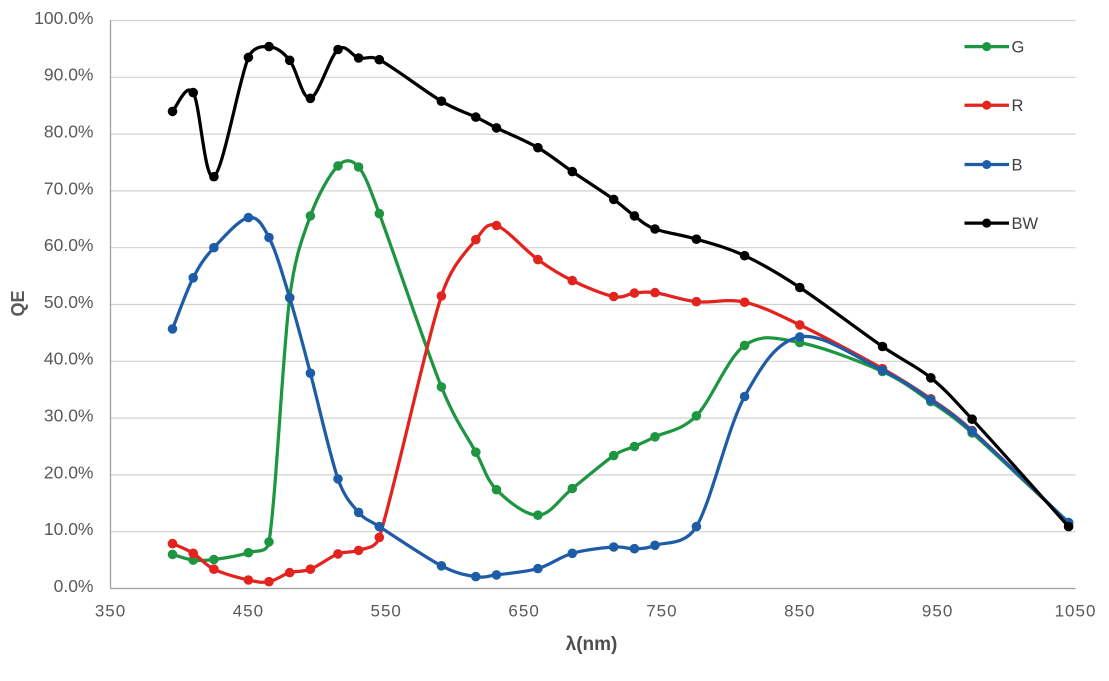  What do you see at coordinates (1018, 48) in the screenshot?
I see `svg-text: G` at bounding box center [1018, 48].